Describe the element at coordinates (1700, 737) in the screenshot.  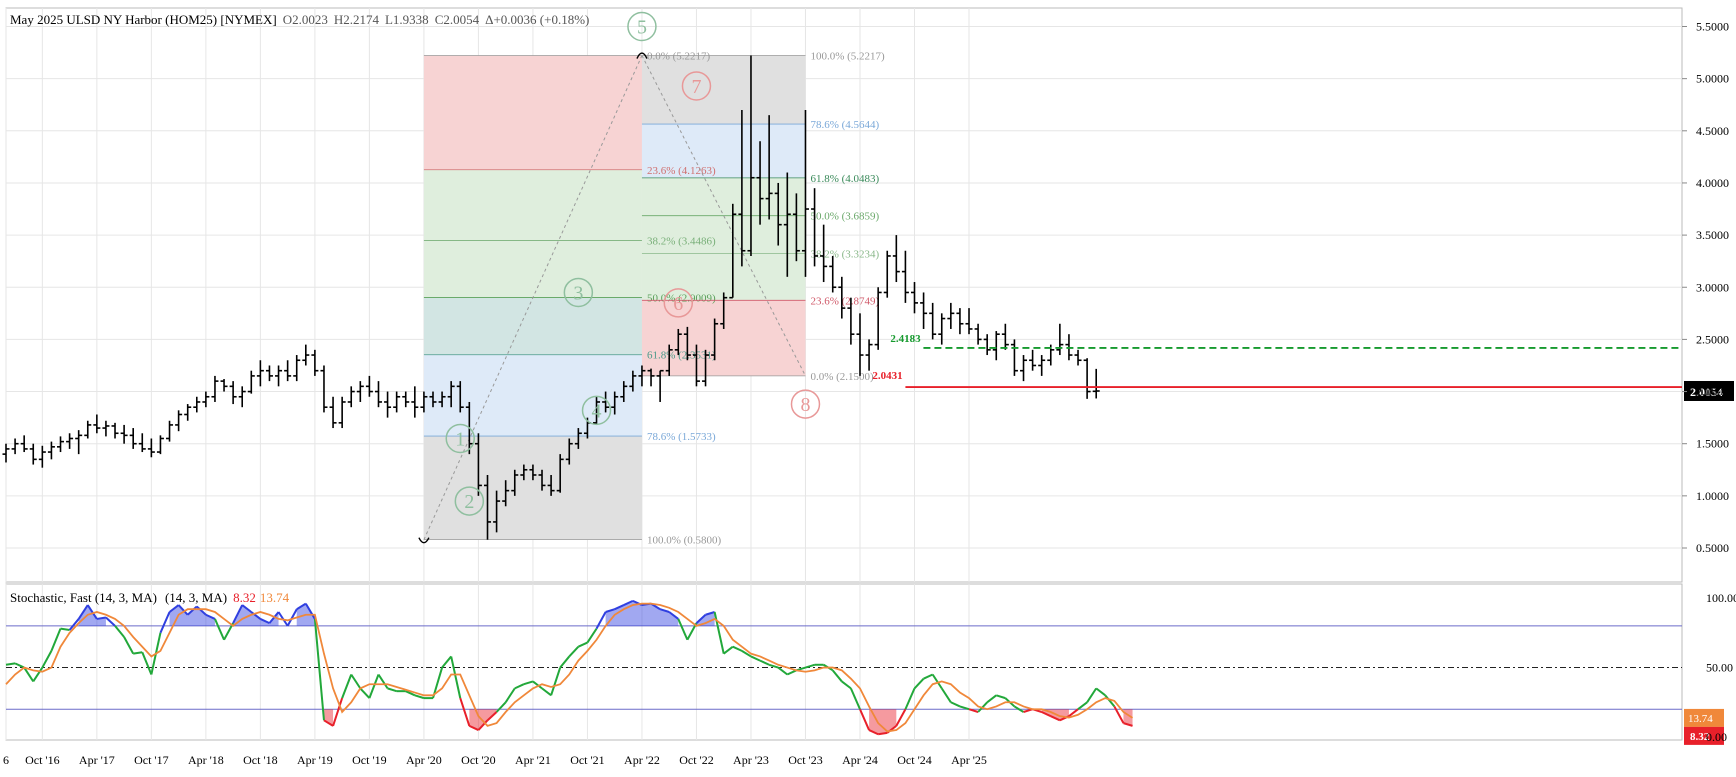
I see `stoch-k-tag-label: 8.32` at that location.